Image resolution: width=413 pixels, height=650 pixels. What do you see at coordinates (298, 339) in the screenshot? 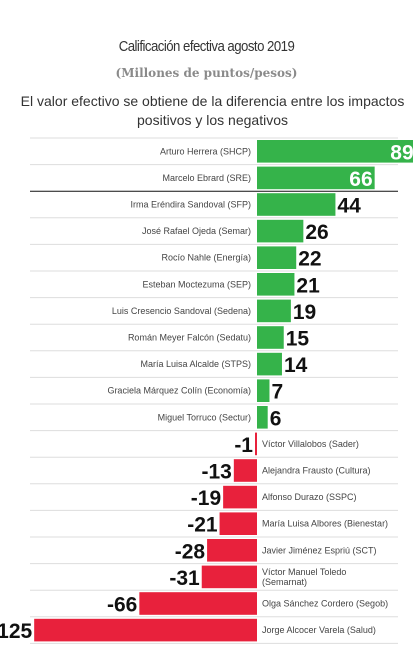
I see `data-label: 15` at bounding box center [298, 339].